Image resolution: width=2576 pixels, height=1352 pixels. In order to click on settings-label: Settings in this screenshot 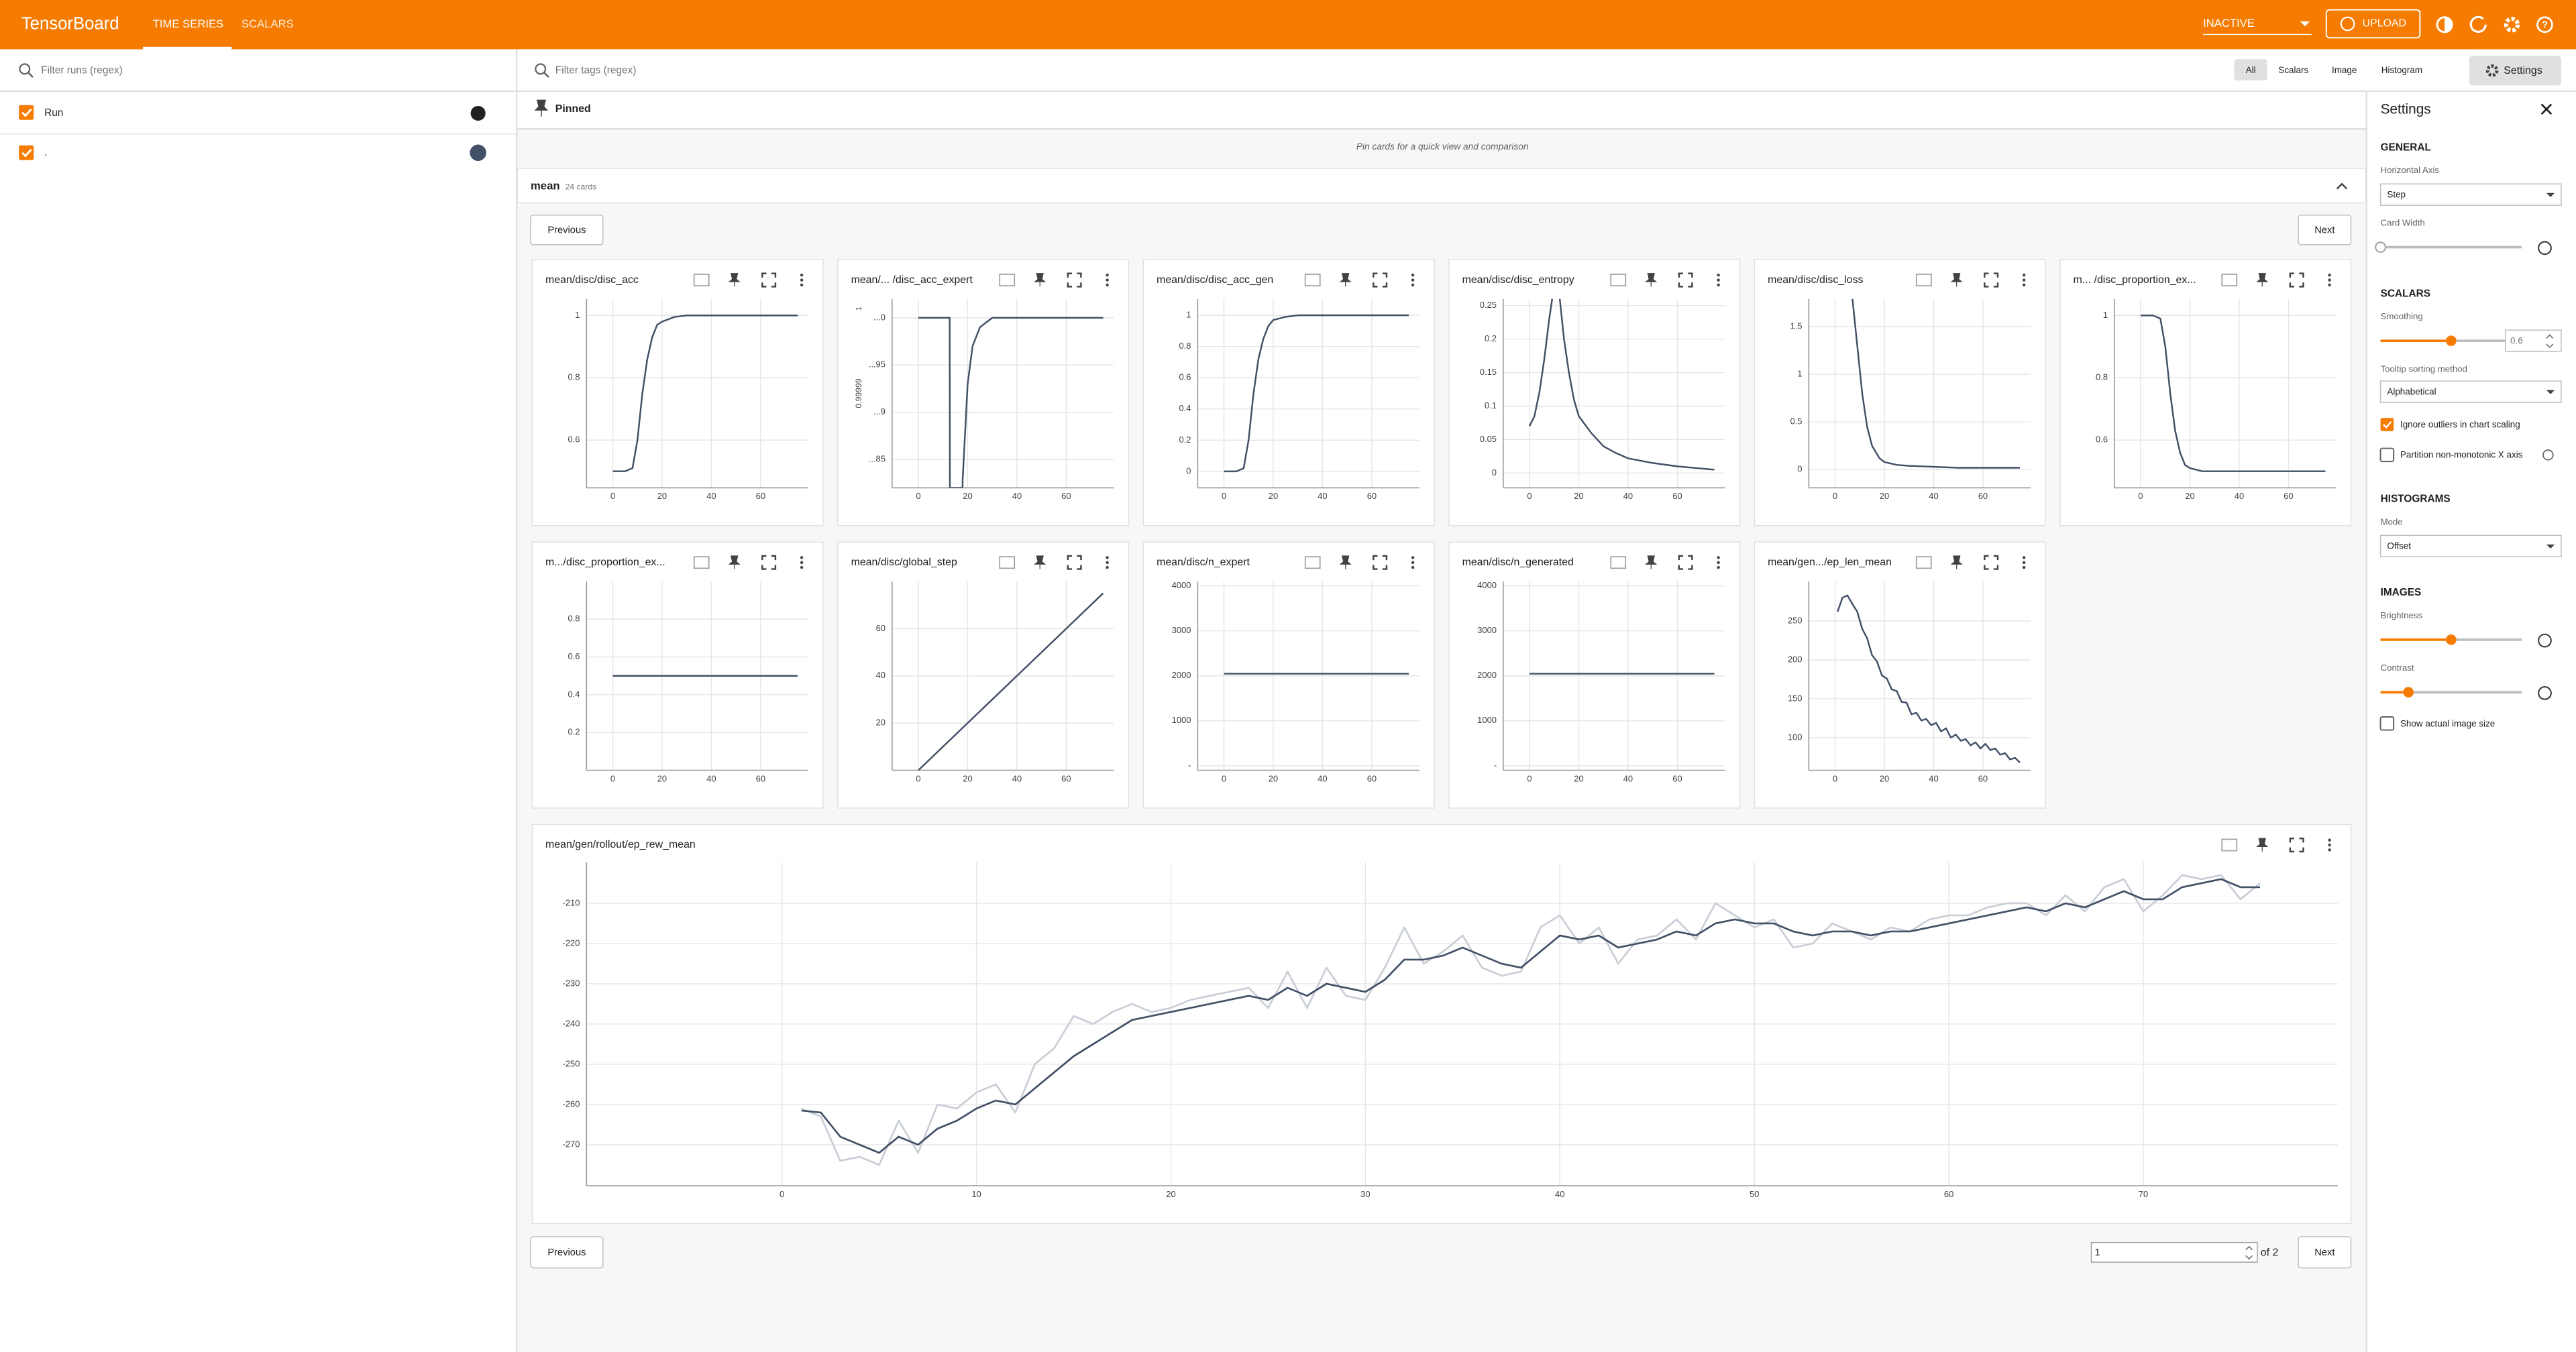, I will do `click(2523, 70)`.